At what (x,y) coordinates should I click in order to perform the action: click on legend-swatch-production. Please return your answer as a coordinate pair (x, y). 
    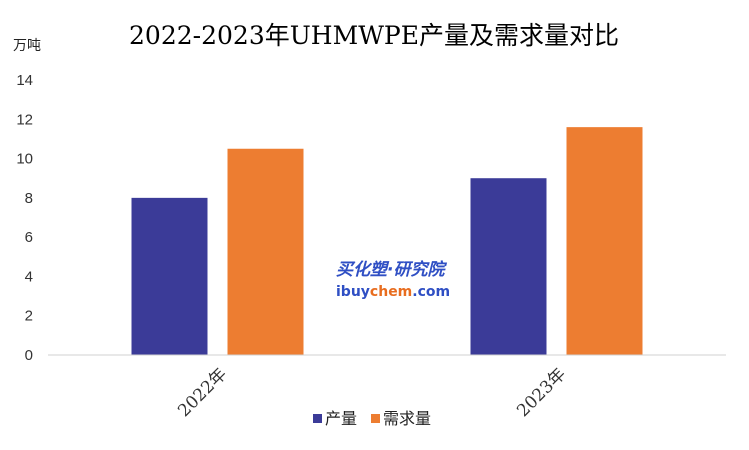
    Looking at the image, I should click on (317, 418).